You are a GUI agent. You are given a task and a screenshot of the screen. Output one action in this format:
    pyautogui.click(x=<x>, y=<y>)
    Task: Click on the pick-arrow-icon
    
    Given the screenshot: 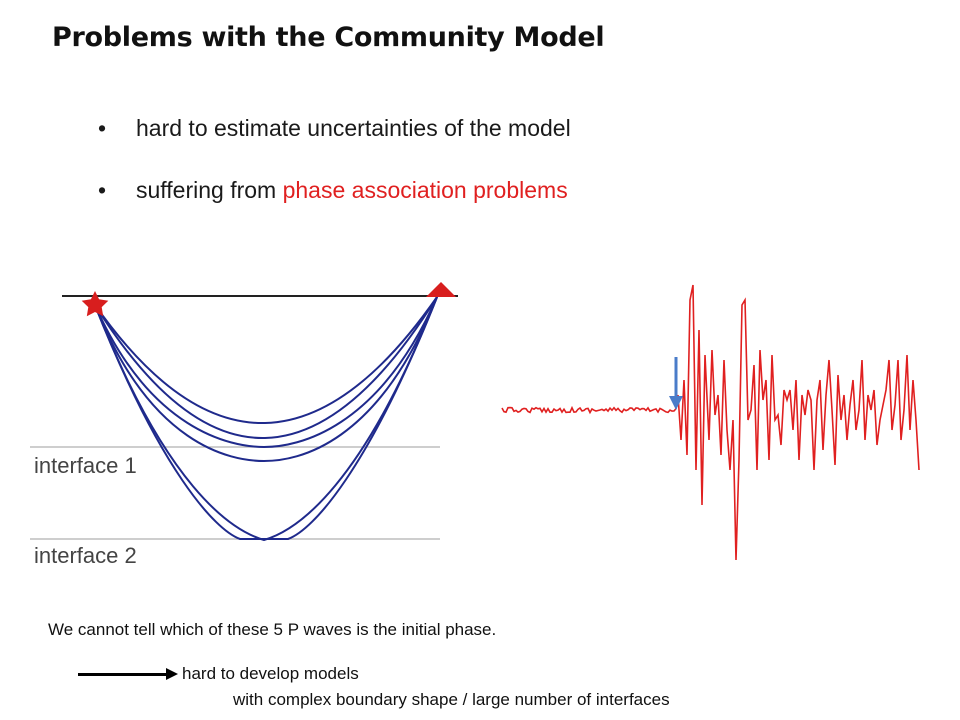 What is the action you would take?
    pyautogui.click(x=676, y=403)
    